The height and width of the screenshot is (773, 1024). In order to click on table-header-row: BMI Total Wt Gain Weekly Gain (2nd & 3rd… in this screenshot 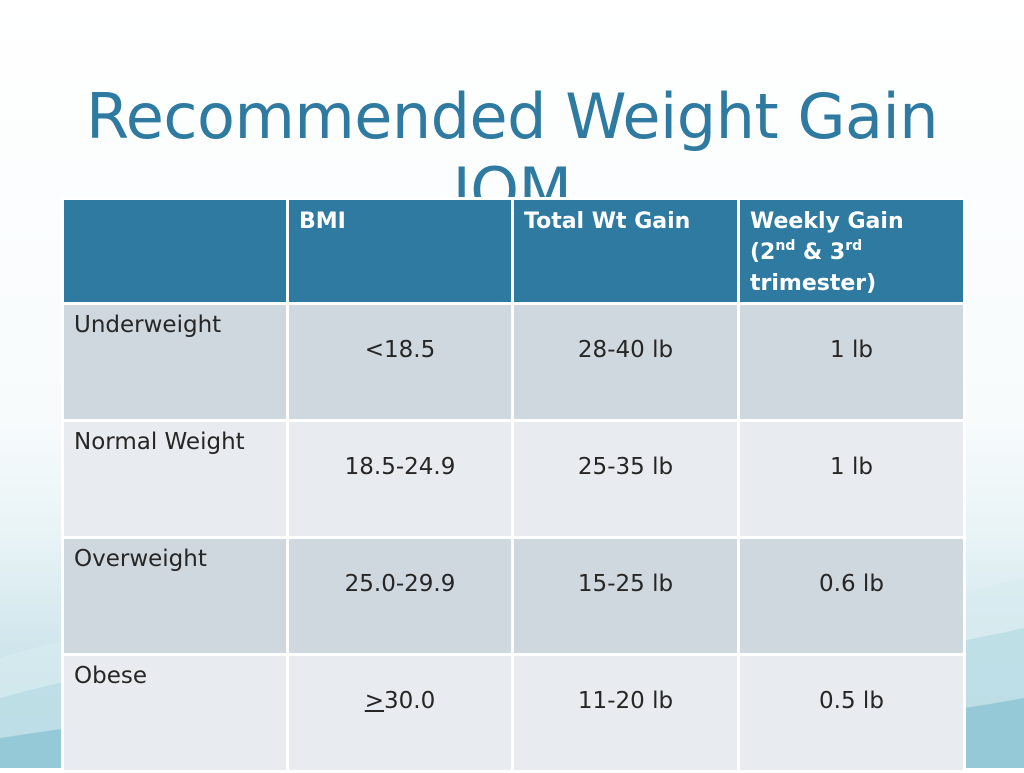, I will do `click(513, 251)`.